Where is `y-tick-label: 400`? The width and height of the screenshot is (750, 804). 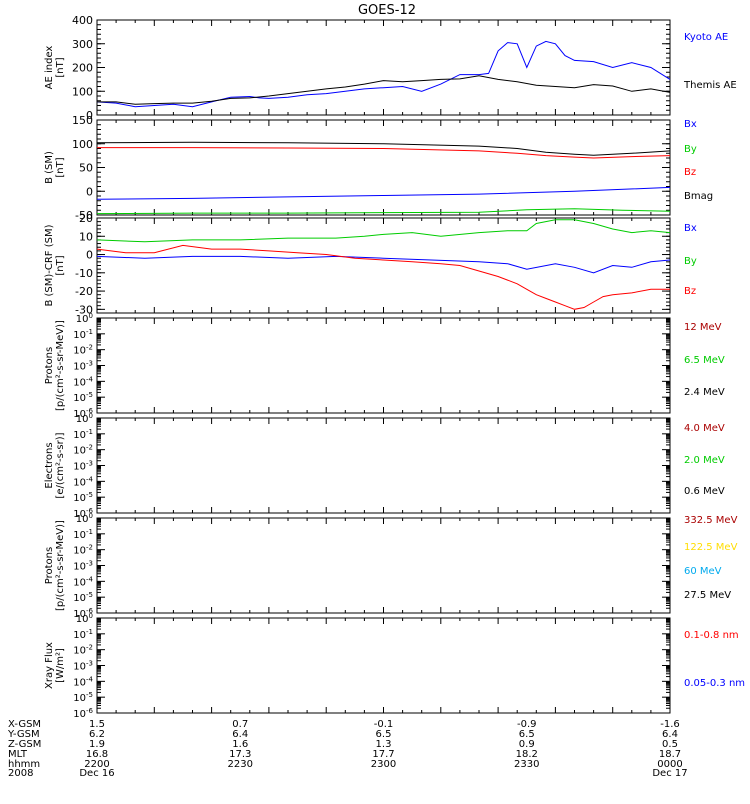 y-tick-label: 400 is located at coordinates (82, 20).